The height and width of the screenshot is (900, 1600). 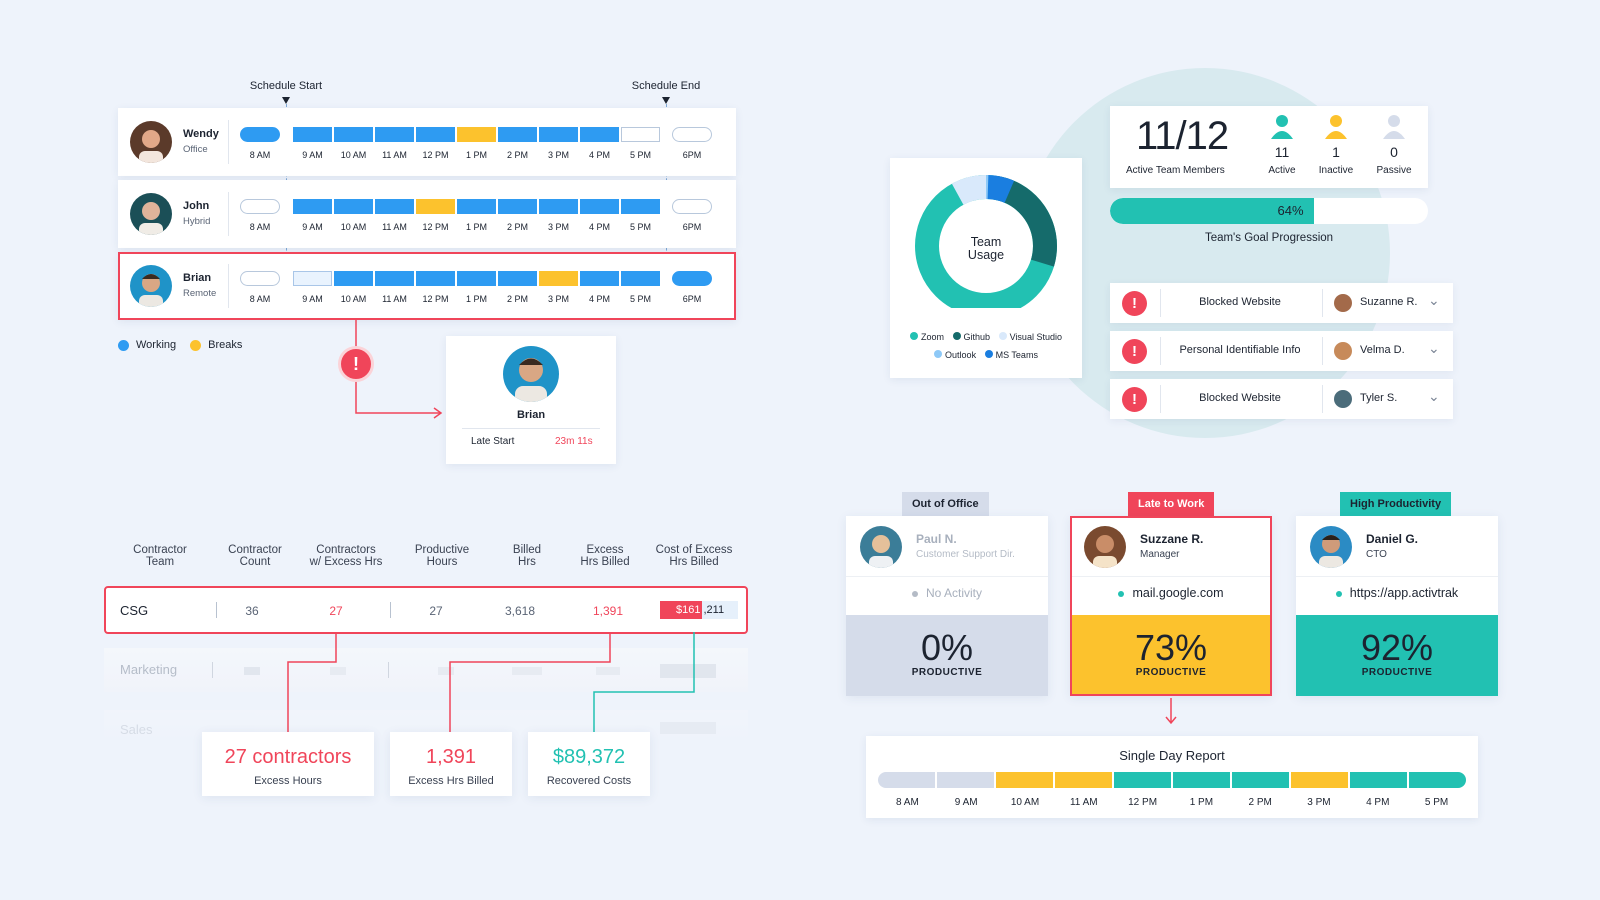 What do you see at coordinates (346, 550) in the screenshot?
I see `header-line: Contractors` at bounding box center [346, 550].